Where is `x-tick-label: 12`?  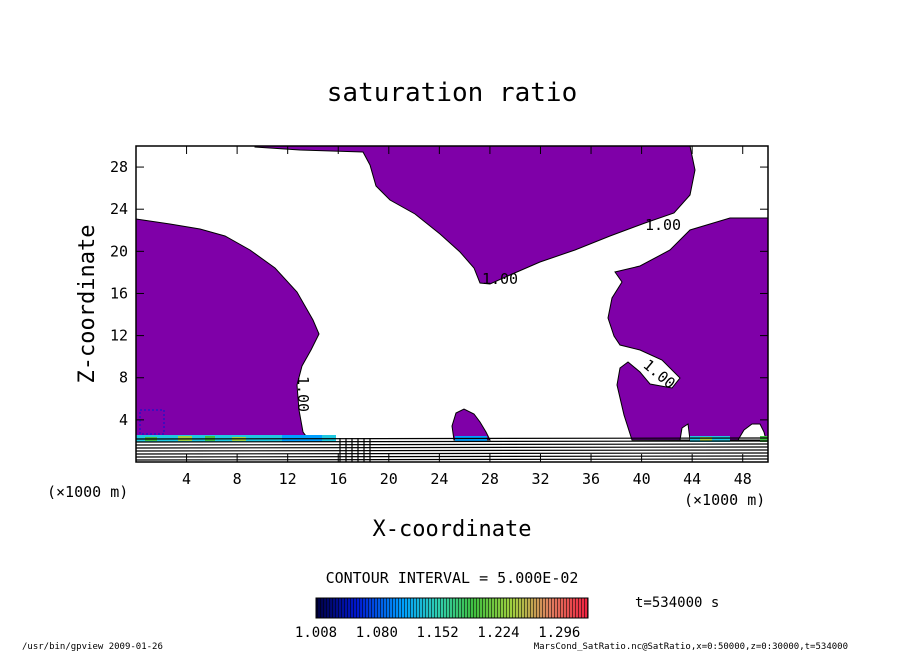 x-tick-label: 12 is located at coordinates (288, 479).